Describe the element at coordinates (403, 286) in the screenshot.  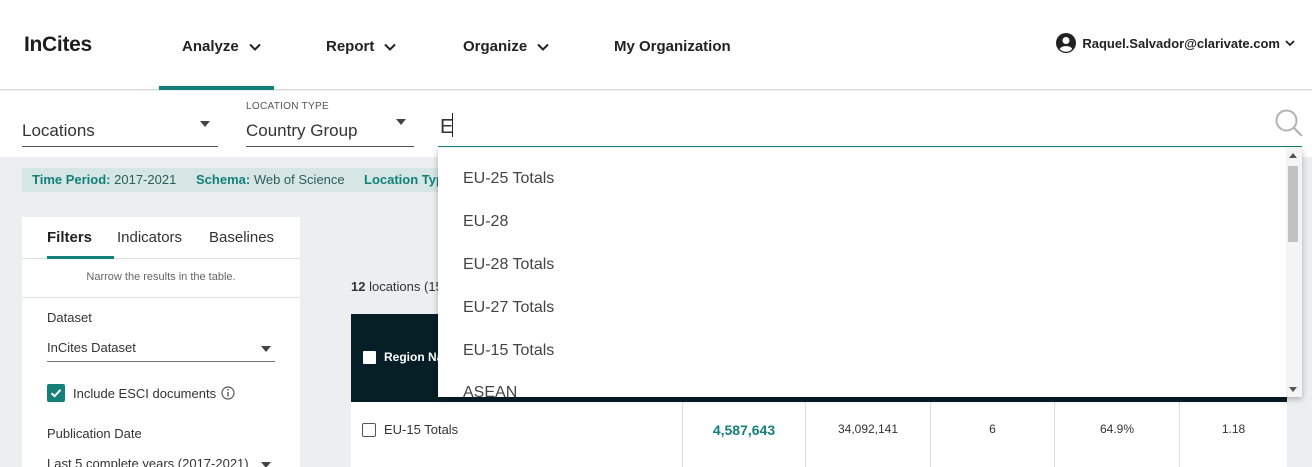
I see `results-count-text: locations (15` at that location.